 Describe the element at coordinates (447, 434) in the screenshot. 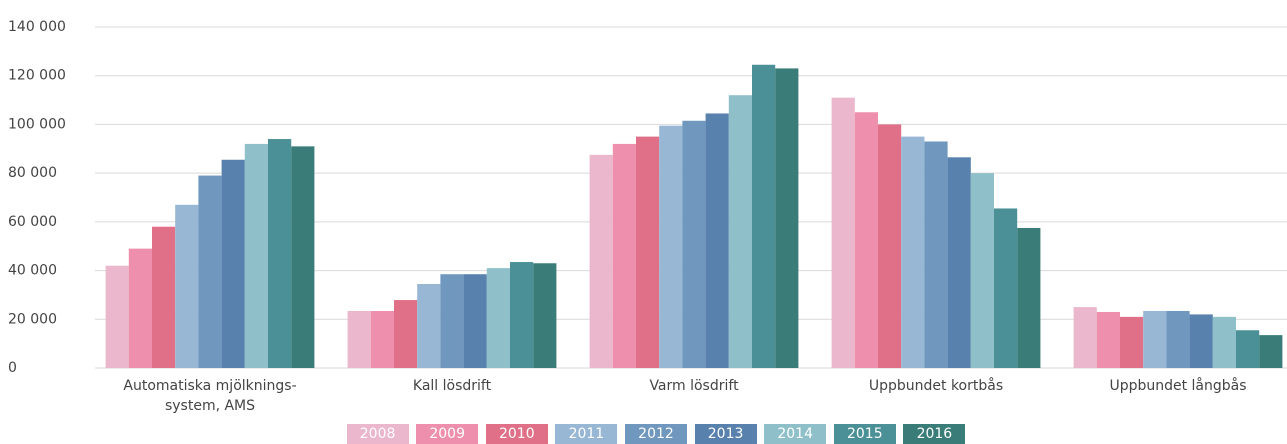

I see `legend-item: 2009` at that location.